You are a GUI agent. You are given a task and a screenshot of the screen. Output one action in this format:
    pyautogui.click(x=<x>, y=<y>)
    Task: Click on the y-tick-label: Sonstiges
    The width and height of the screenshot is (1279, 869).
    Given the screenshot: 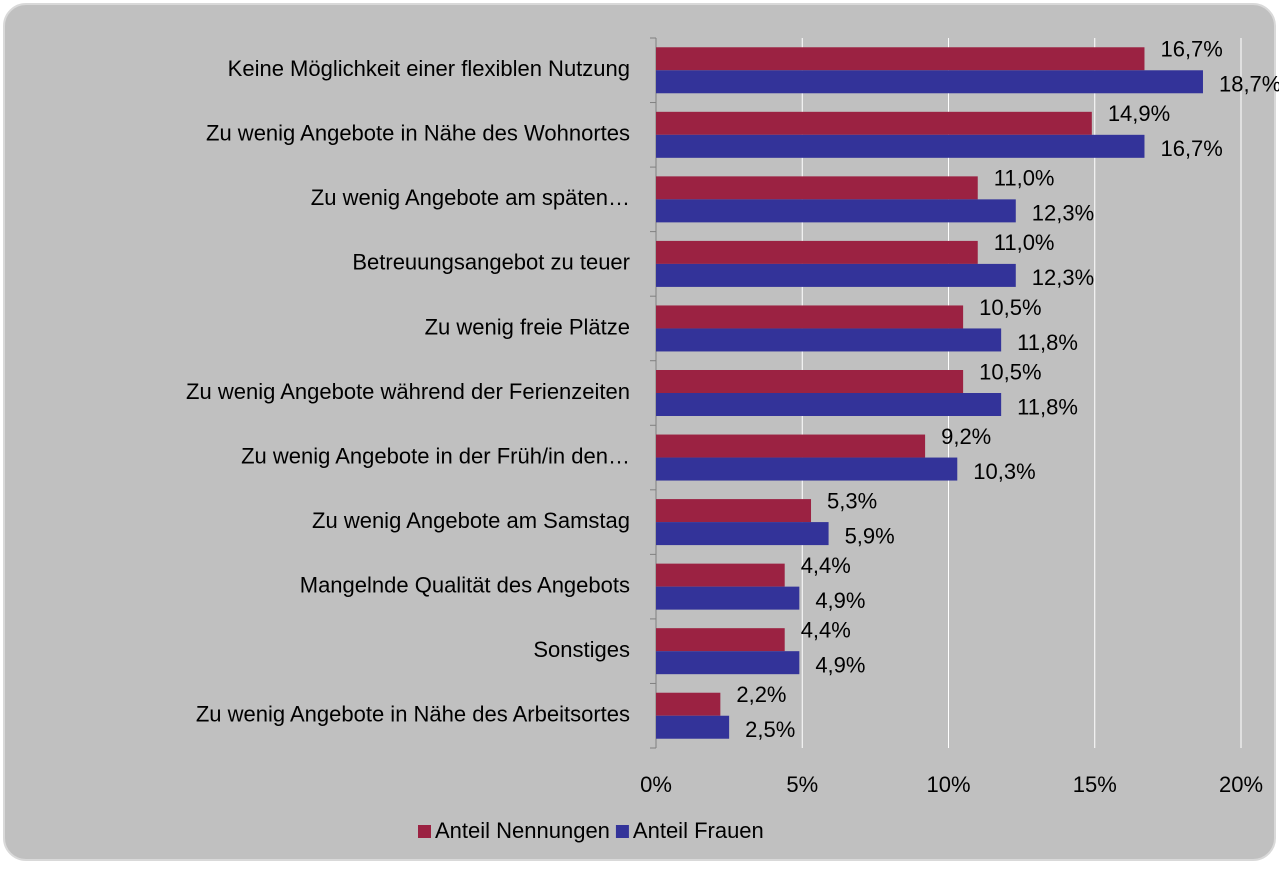 What is the action you would take?
    pyautogui.click(x=581, y=649)
    